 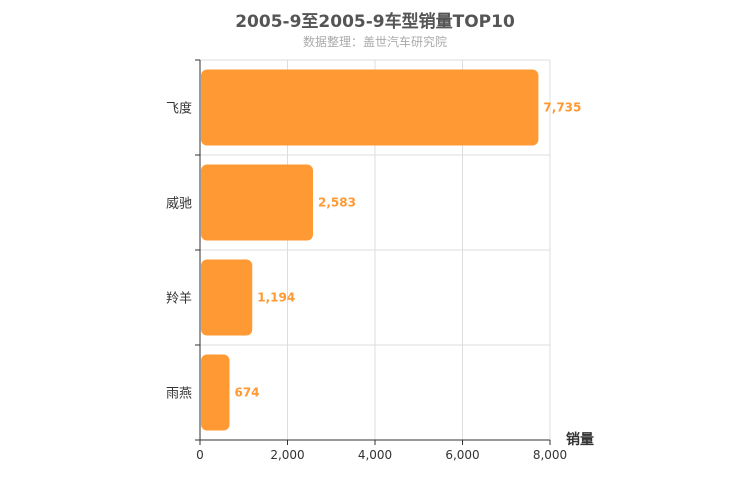 I want to click on data-label: 7,735, so click(x=562, y=108).